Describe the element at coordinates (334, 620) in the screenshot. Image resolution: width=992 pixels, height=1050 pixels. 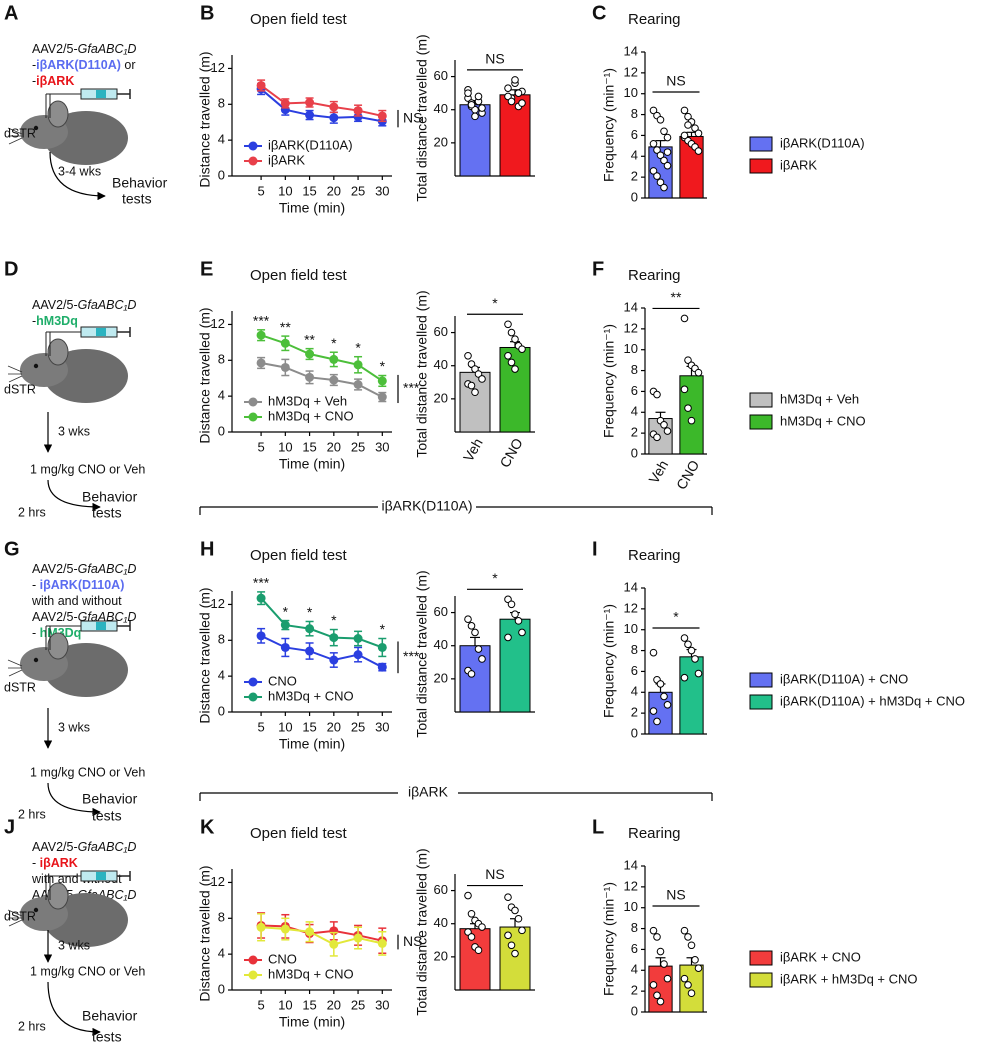
I see `significance-star: *` at that location.